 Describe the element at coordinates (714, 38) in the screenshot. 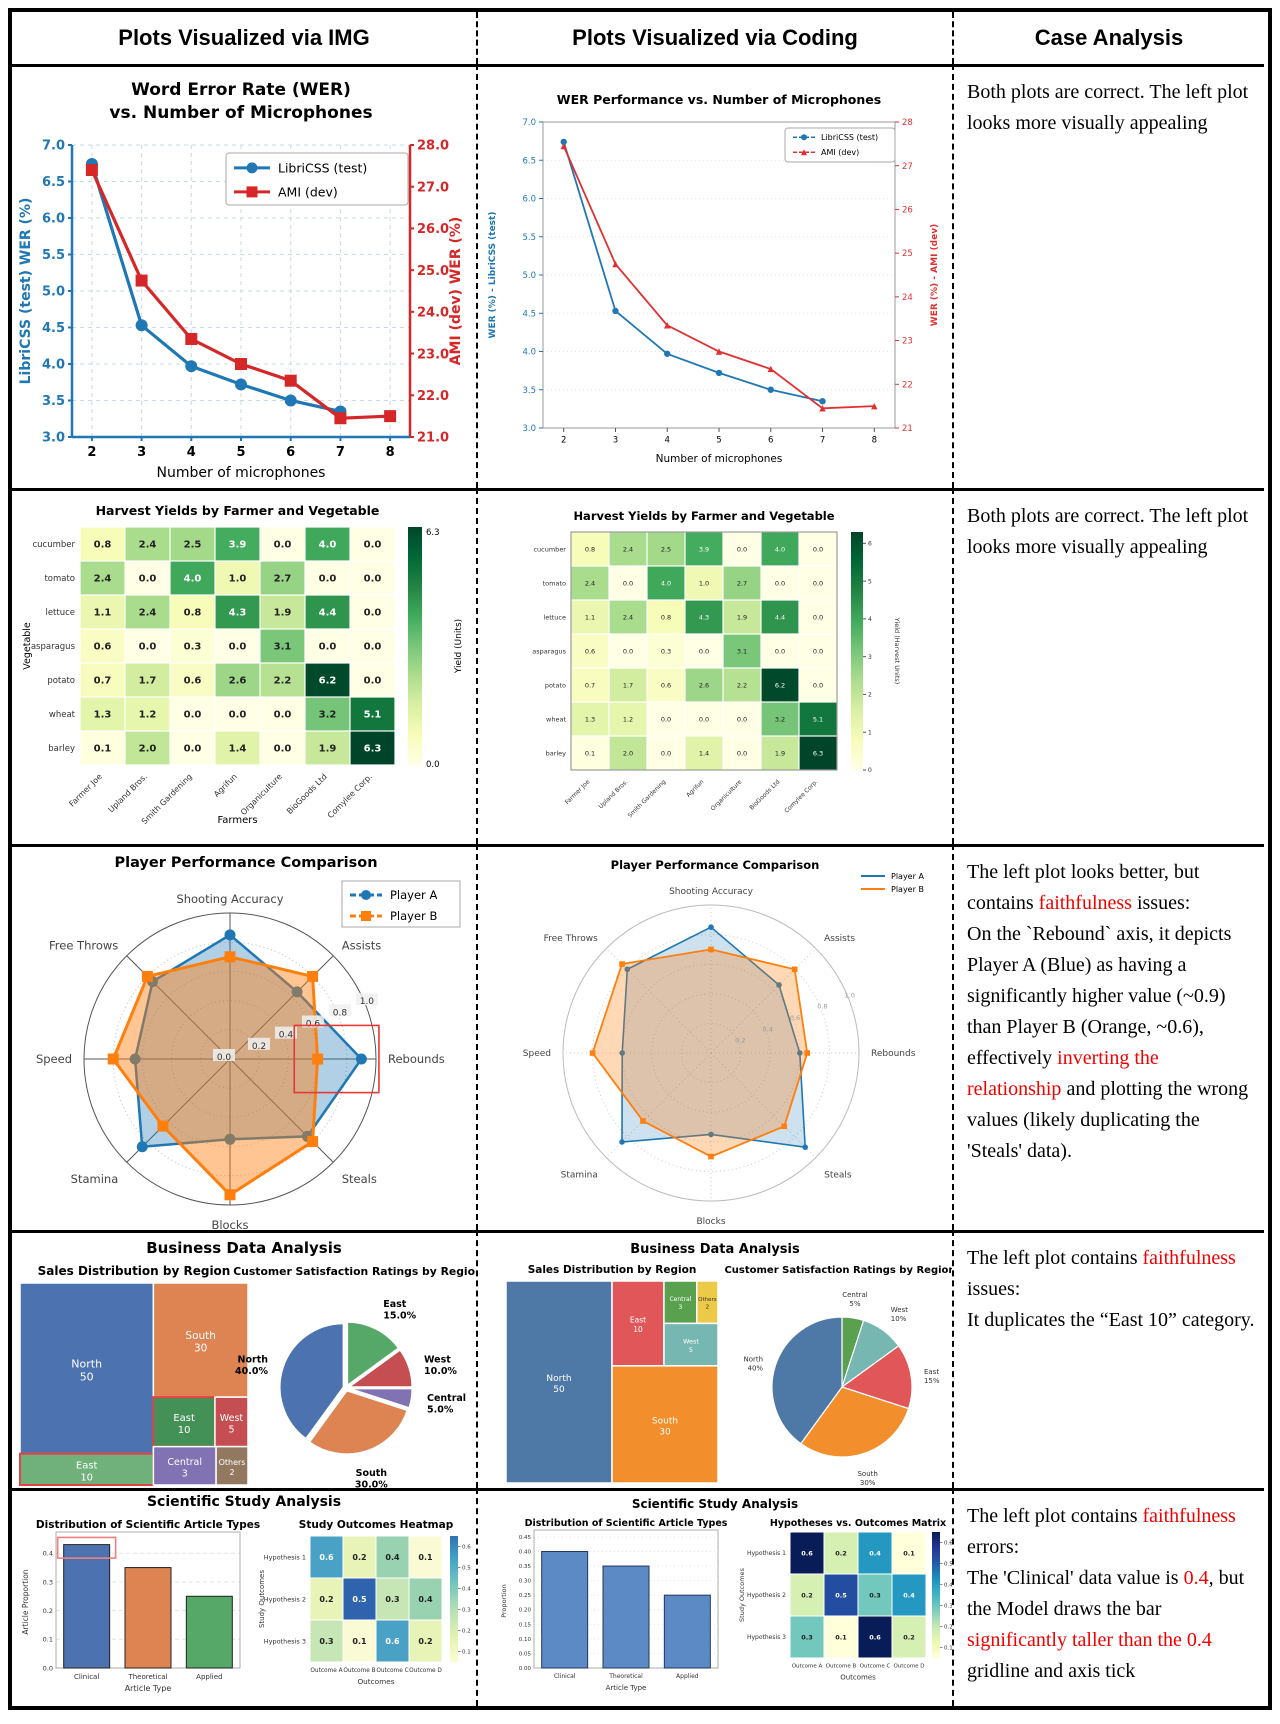

I see `header-col-coding: Plots Visualized via Coding` at that location.